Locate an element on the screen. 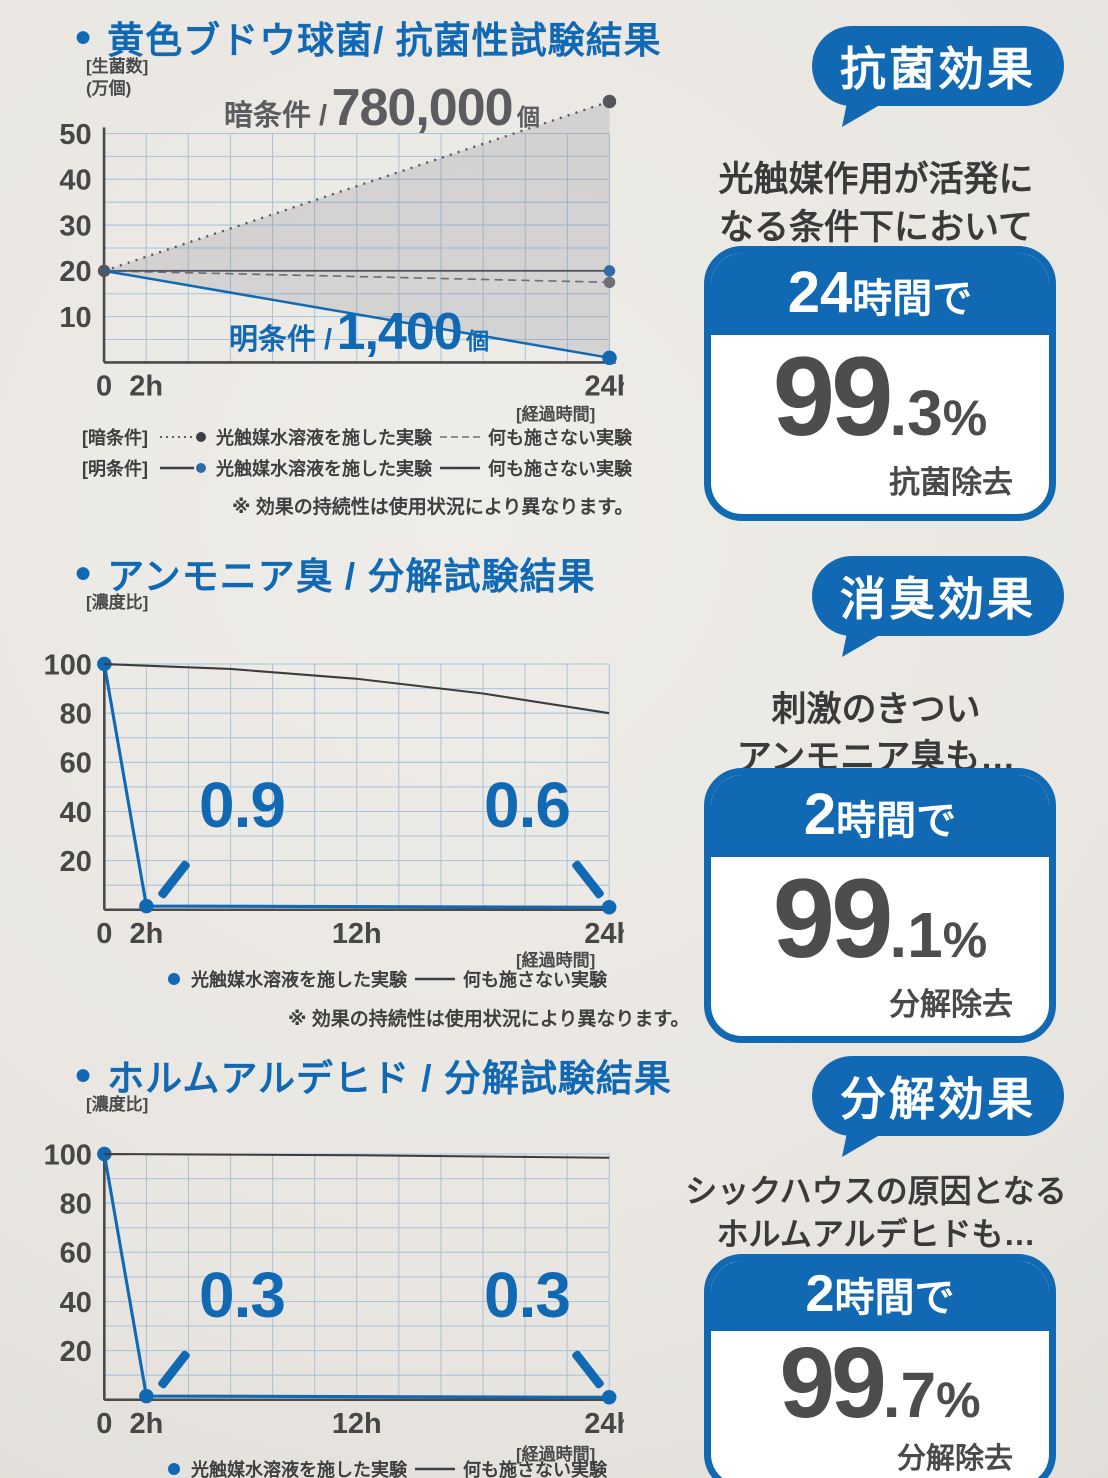 Image resolution: width=1108 pixels, height=1478 pixels. badge2-pct-sign: % is located at coordinates (965, 939).